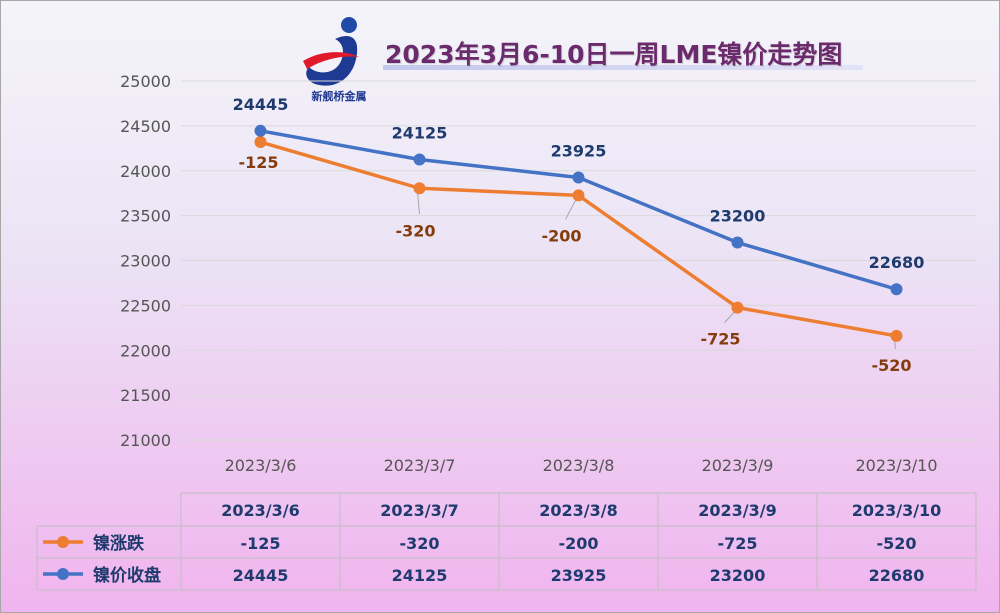  I want to click on change-data-label: -520, so click(891, 365).